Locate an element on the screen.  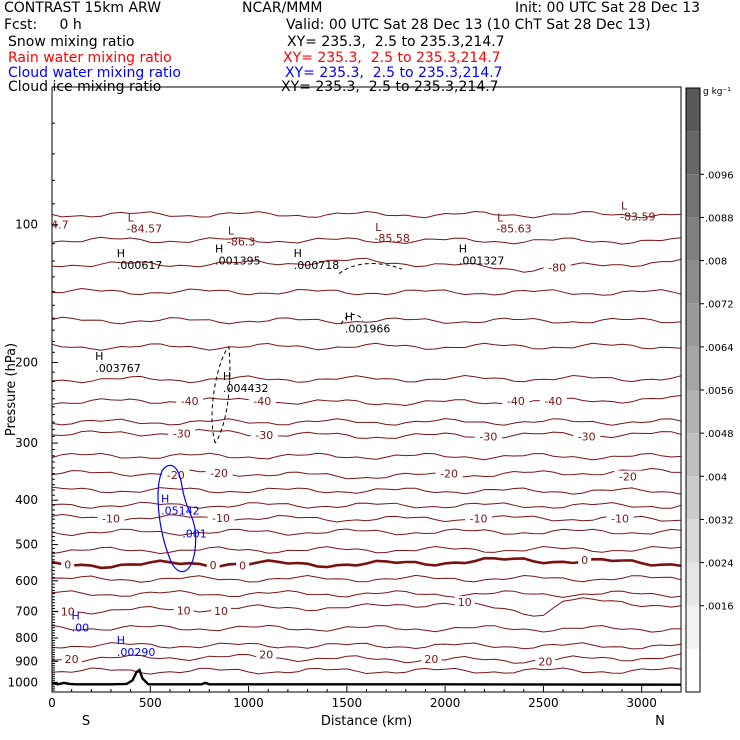
cloud-water-max-value: .00 is located at coordinates (81, 628).